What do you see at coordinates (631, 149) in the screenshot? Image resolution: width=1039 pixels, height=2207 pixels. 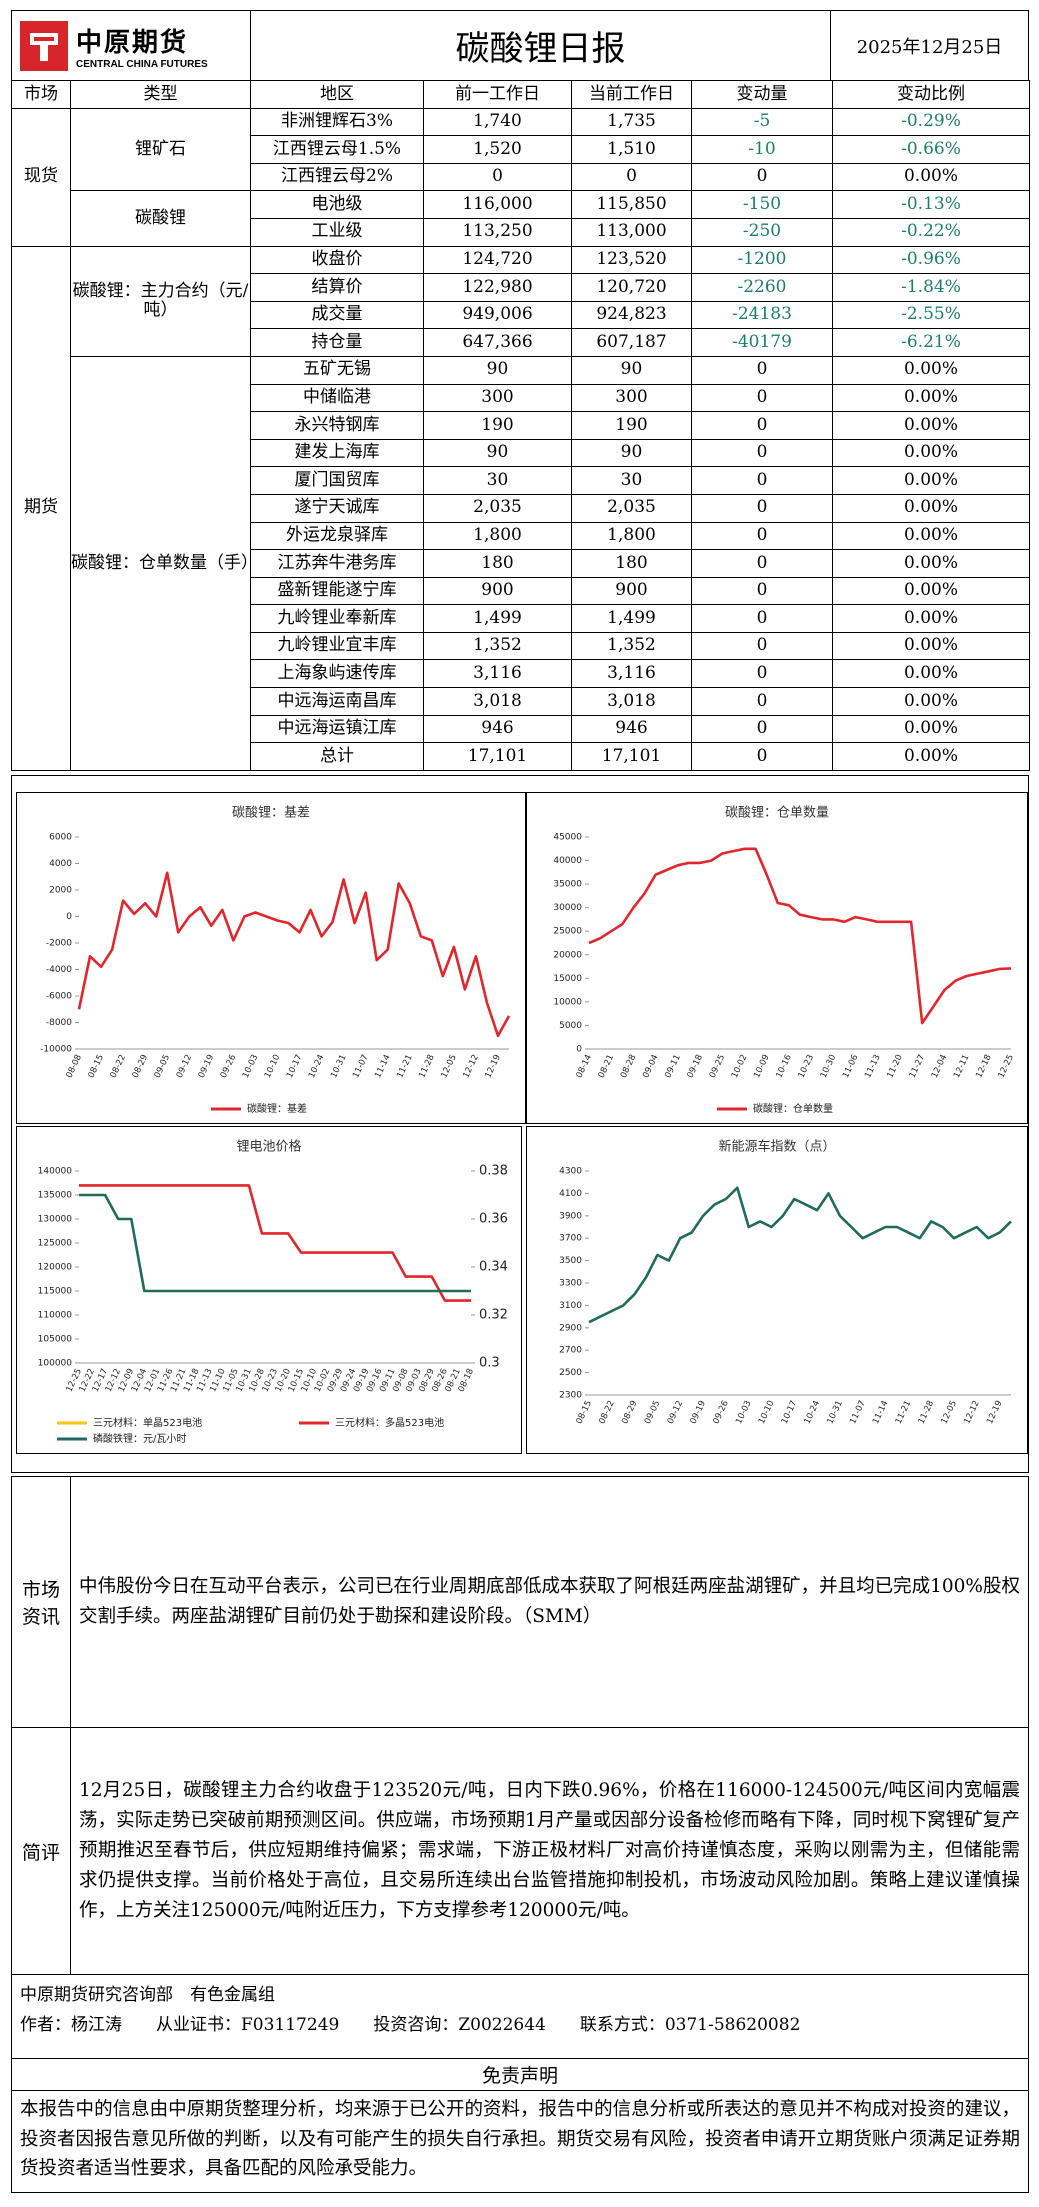 I see `current-value: 1,510` at bounding box center [631, 149].